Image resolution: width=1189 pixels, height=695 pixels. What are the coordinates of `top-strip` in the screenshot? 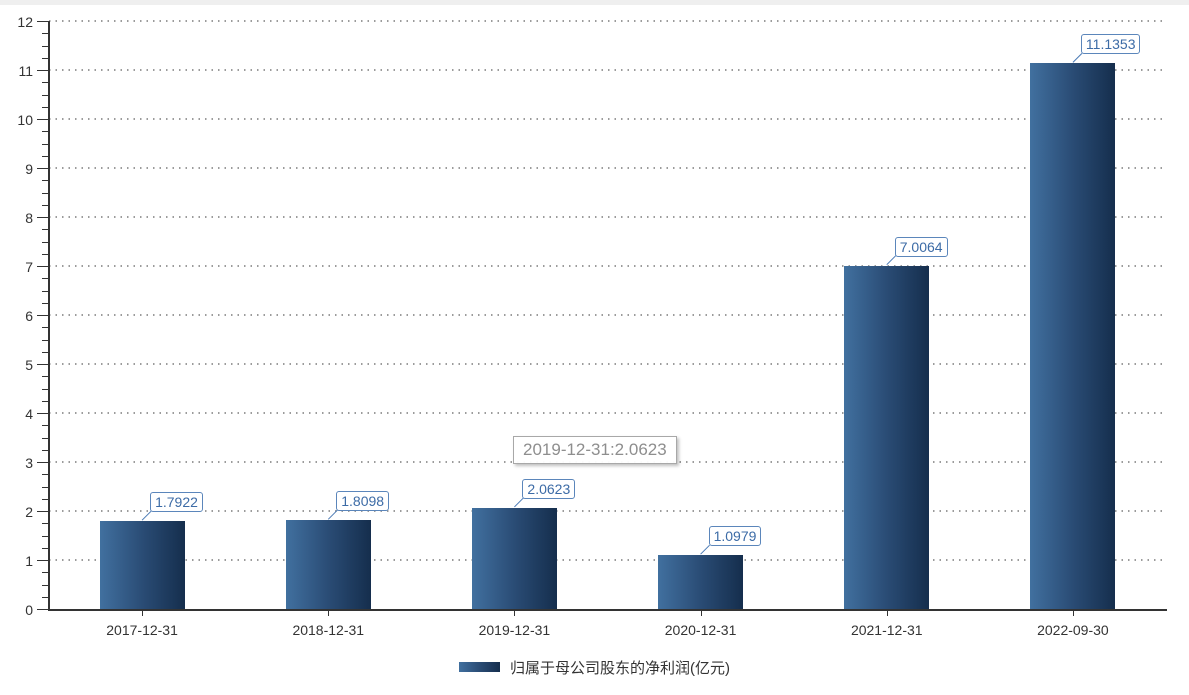 It's located at (594, 2).